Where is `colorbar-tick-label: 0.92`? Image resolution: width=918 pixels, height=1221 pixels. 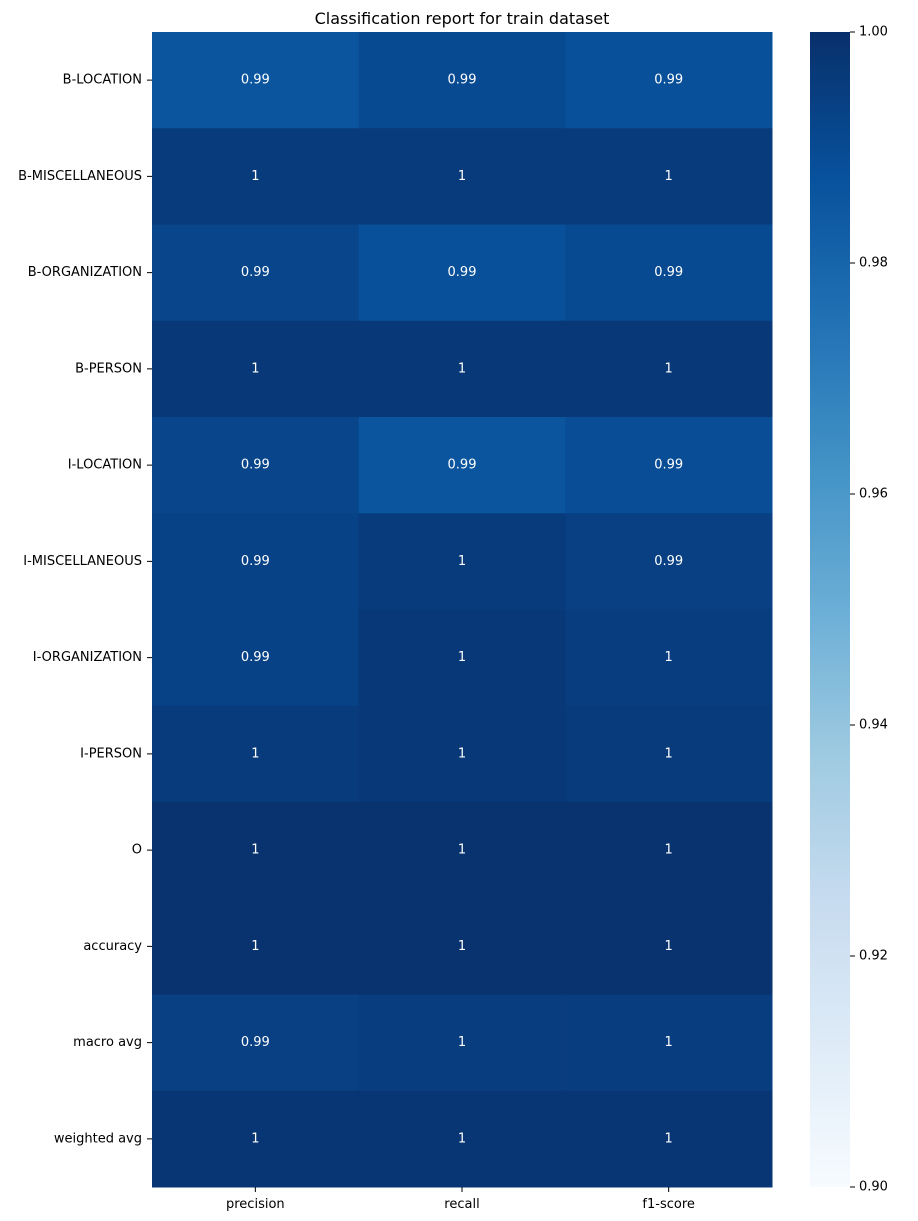
colorbar-tick-label: 0.92 is located at coordinates (873, 956).